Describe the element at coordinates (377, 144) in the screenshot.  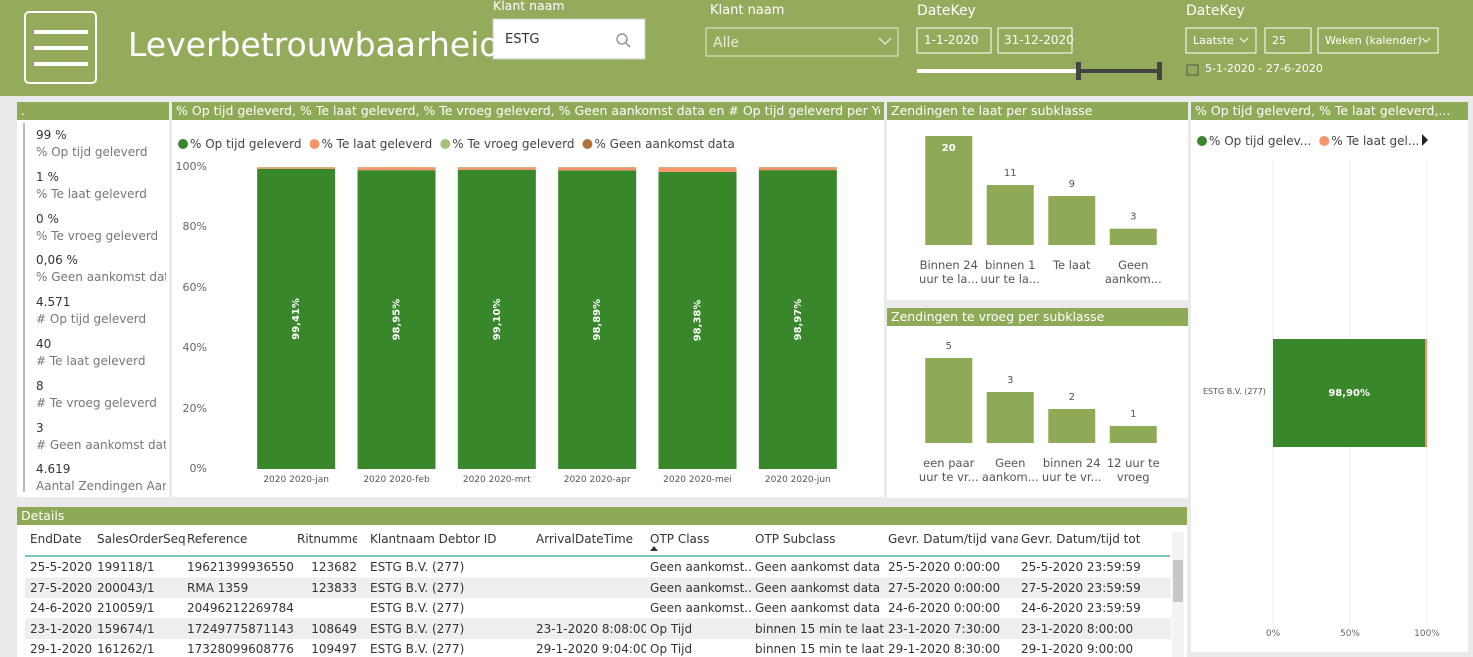
I see `legend-label: % Te laat geleverd` at that location.